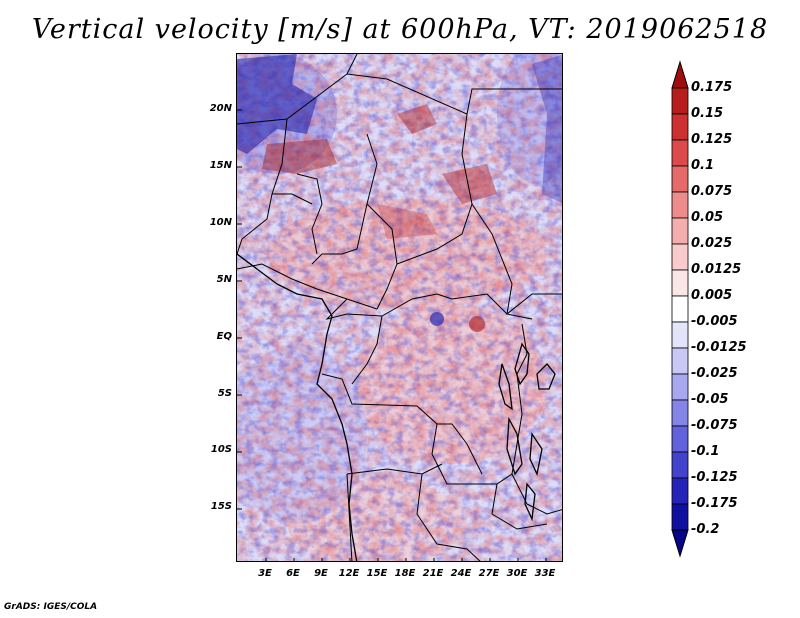 This screenshot has height=618, width=800. I want to click on lat-label-eq: EQ, so click(224, 336).